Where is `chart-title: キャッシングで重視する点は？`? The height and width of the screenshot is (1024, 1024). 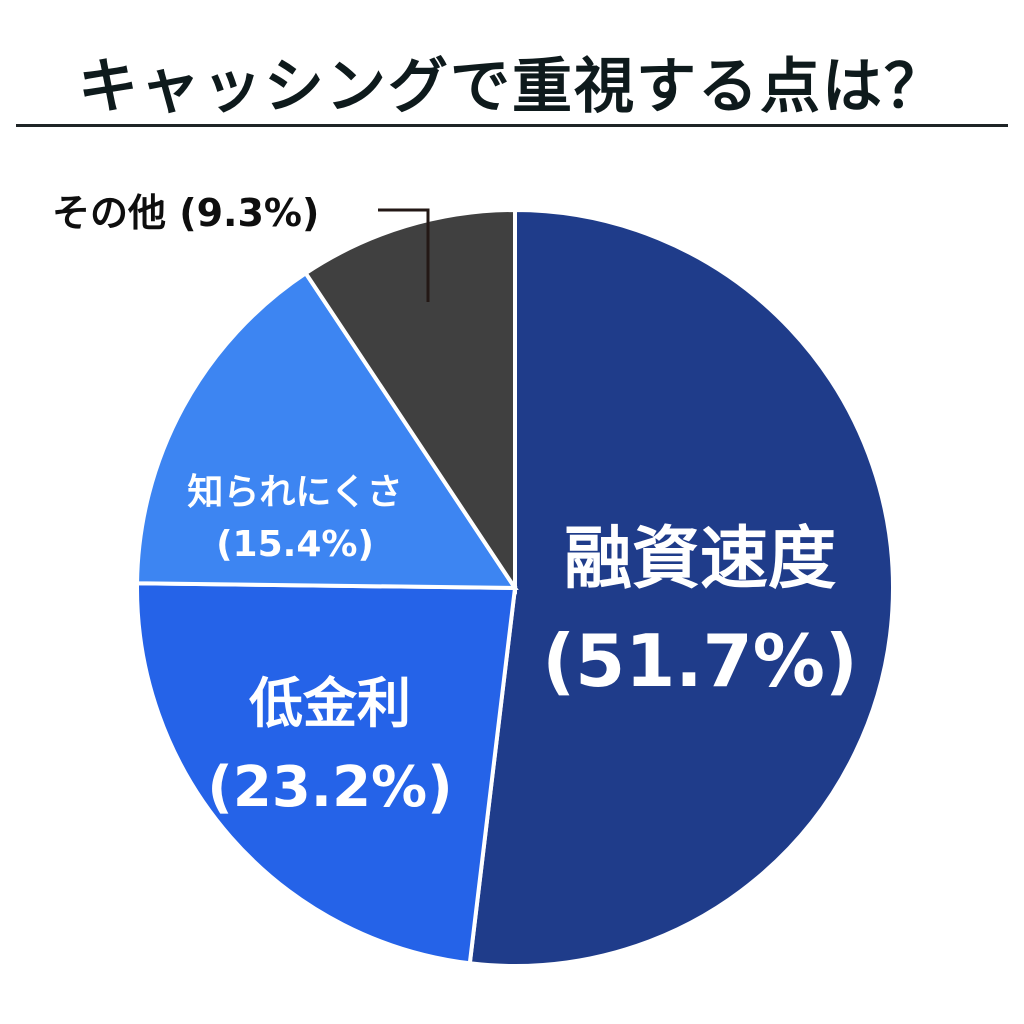 chart-title: キャッシングで重視する点は？ is located at coordinates (512, 87).